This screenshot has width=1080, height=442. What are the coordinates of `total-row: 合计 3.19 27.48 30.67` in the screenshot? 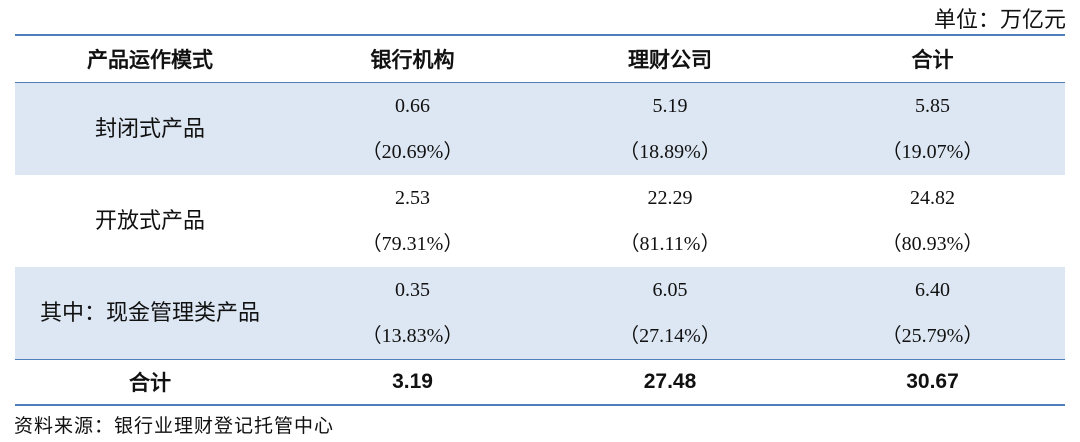 It's located at (540, 382).